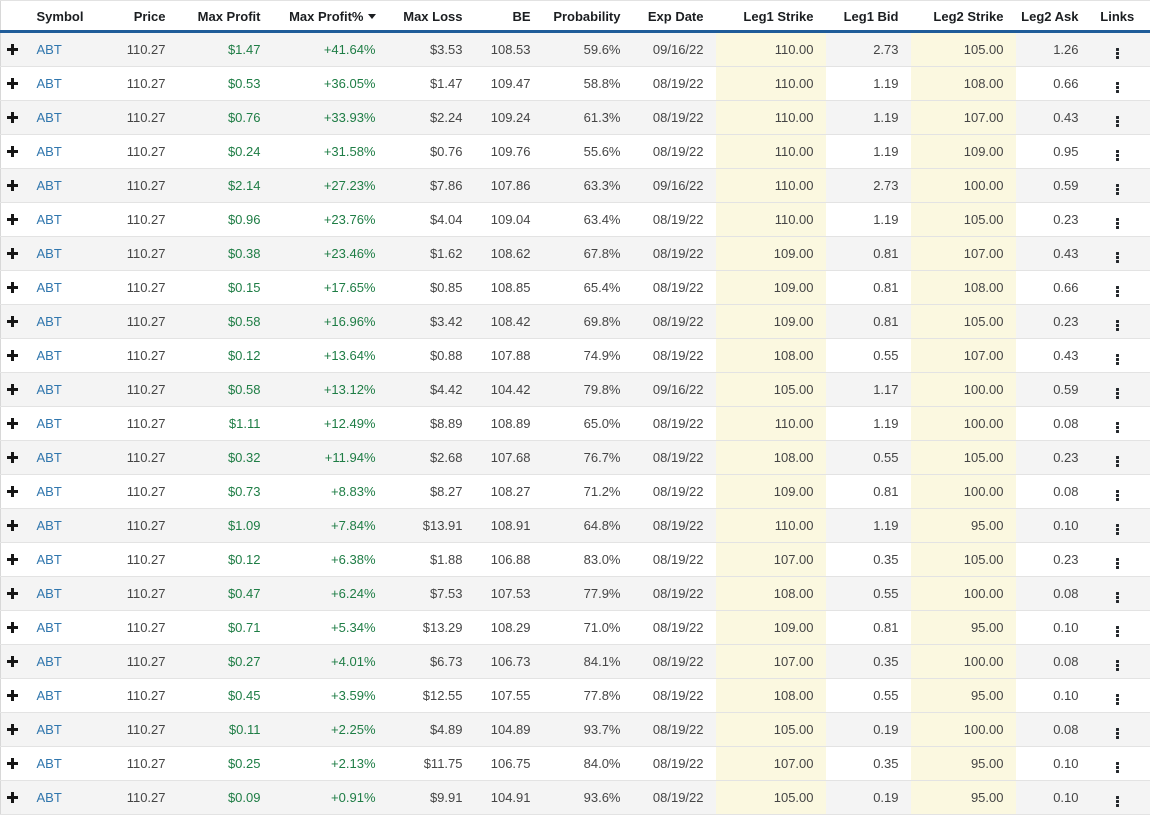 Image resolution: width=1150 pixels, height=815 pixels. Describe the element at coordinates (963, 16) in the screenshot. I see `column-header-leg2_strike: Leg2 Strike` at that location.